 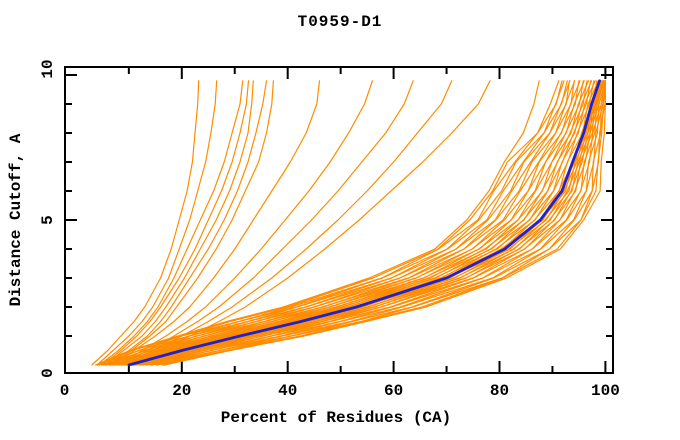 What do you see at coordinates (48, 68) in the screenshot?
I see `y-tick-label: 10` at bounding box center [48, 68].